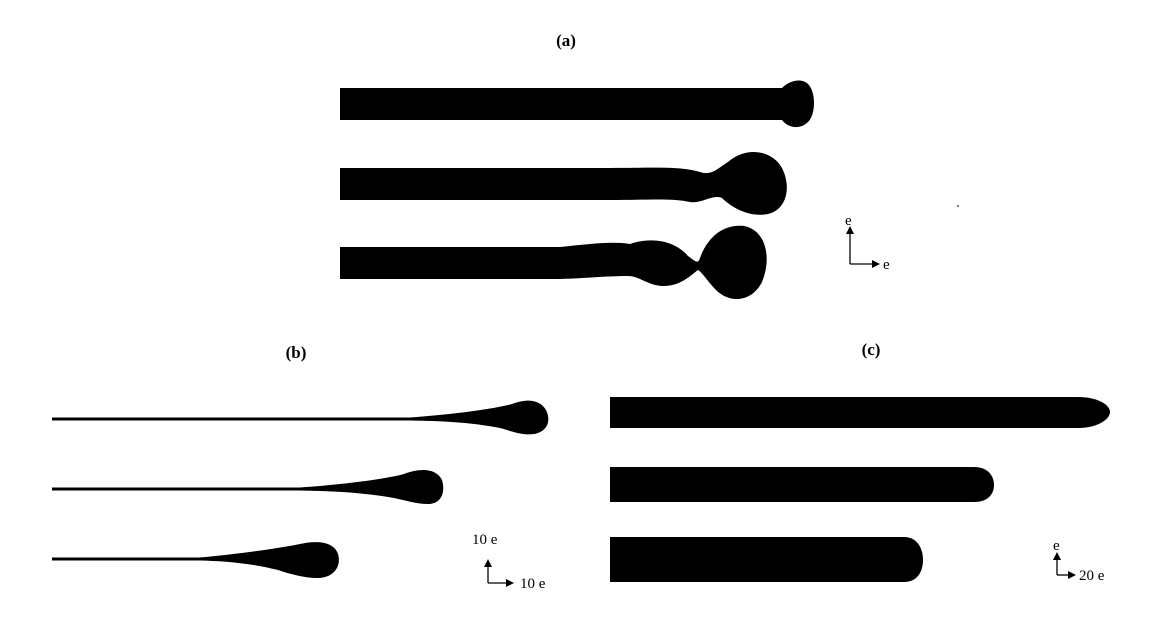 The height and width of the screenshot is (621, 1165). What do you see at coordinates (1057, 556) in the screenshot?
I see `panel-c-scale-up-arrow-icon` at bounding box center [1057, 556].